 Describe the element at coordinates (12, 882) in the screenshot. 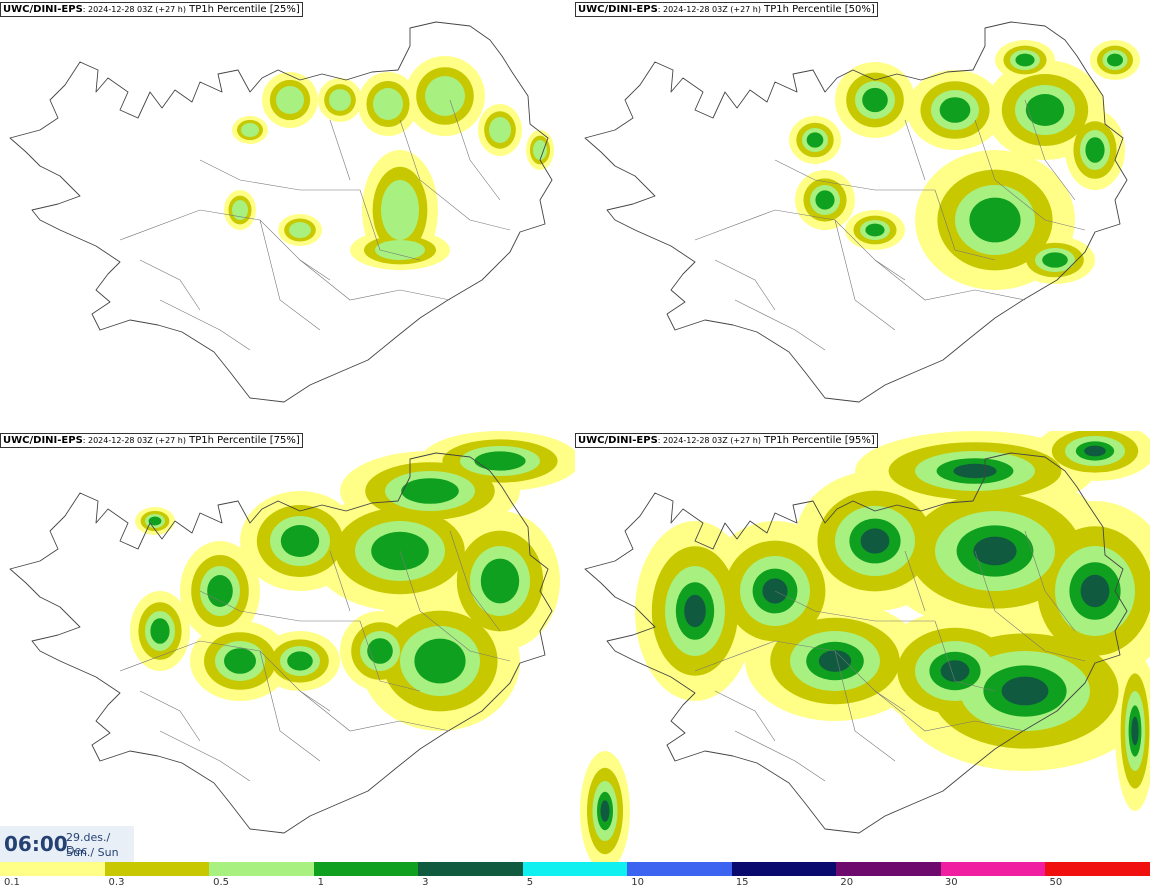

I see `legend-label: 0.1` at that location.